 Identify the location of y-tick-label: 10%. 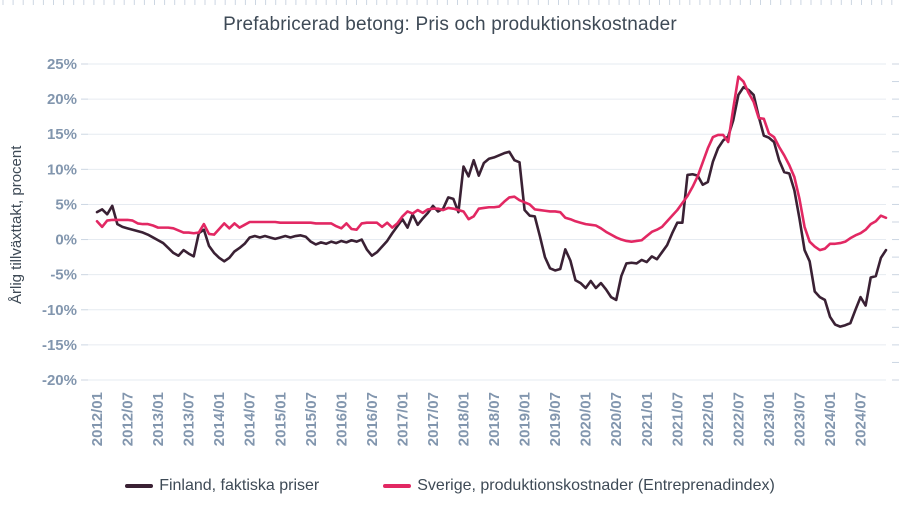
(62, 169).